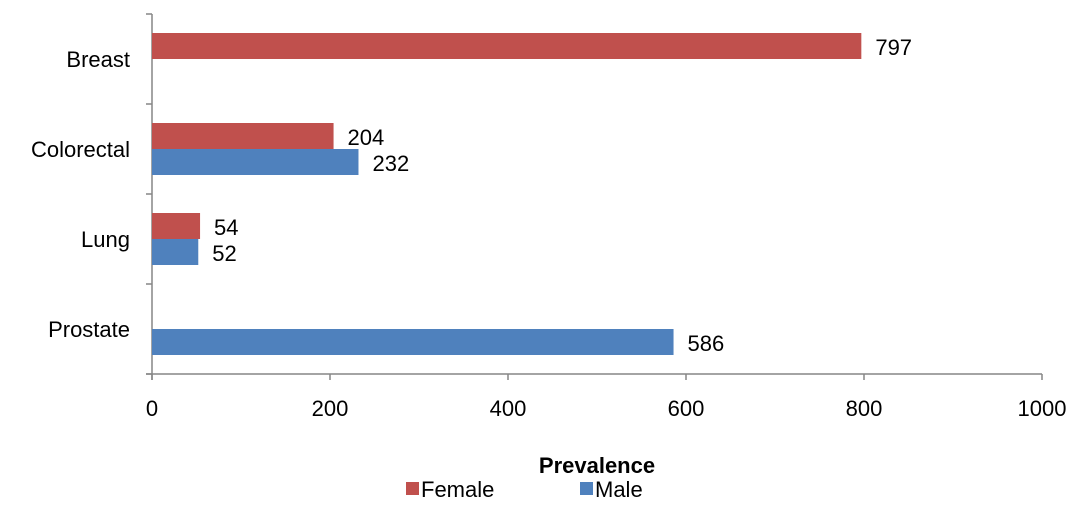 This screenshot has height=509, width=1080. What do you see at coordinates (508, 408) in the screenshot?
I see `x-tick-label-400: 400` at bounding box center [508, 408].